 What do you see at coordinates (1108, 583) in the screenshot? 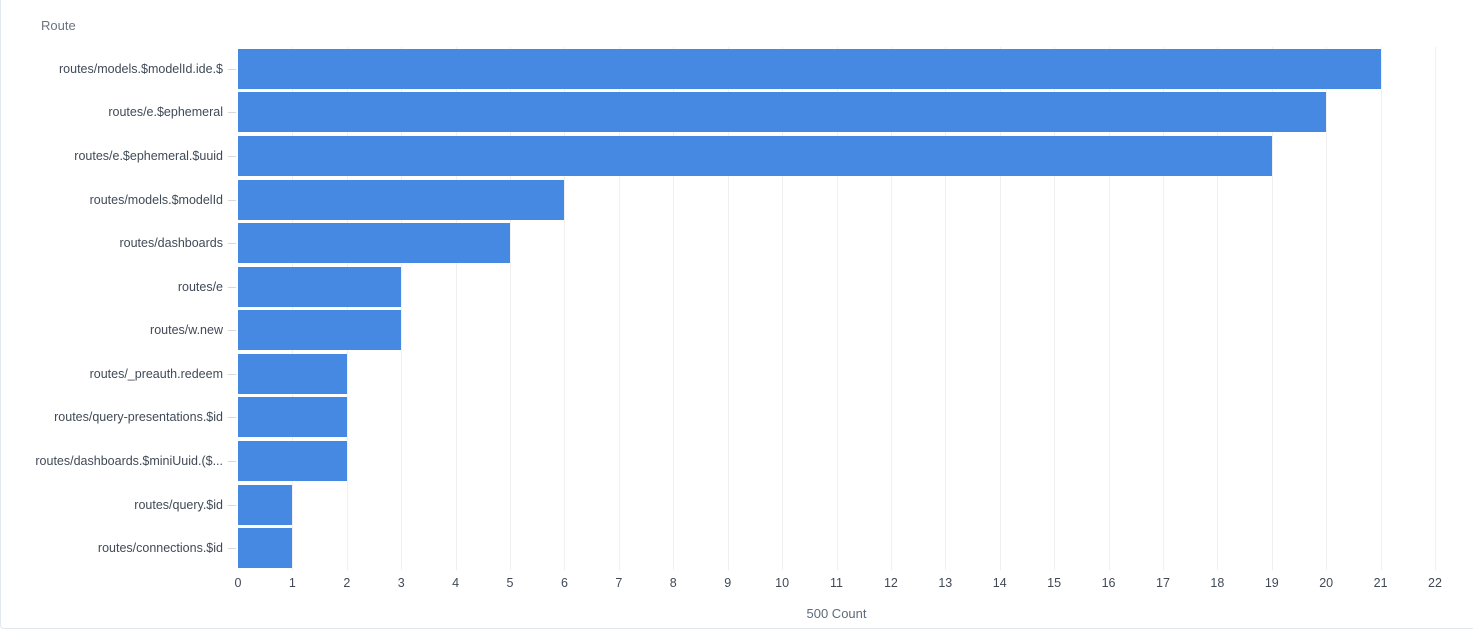
I see `x-axis-tick-label: 16` at bounding box center [1108, 583].